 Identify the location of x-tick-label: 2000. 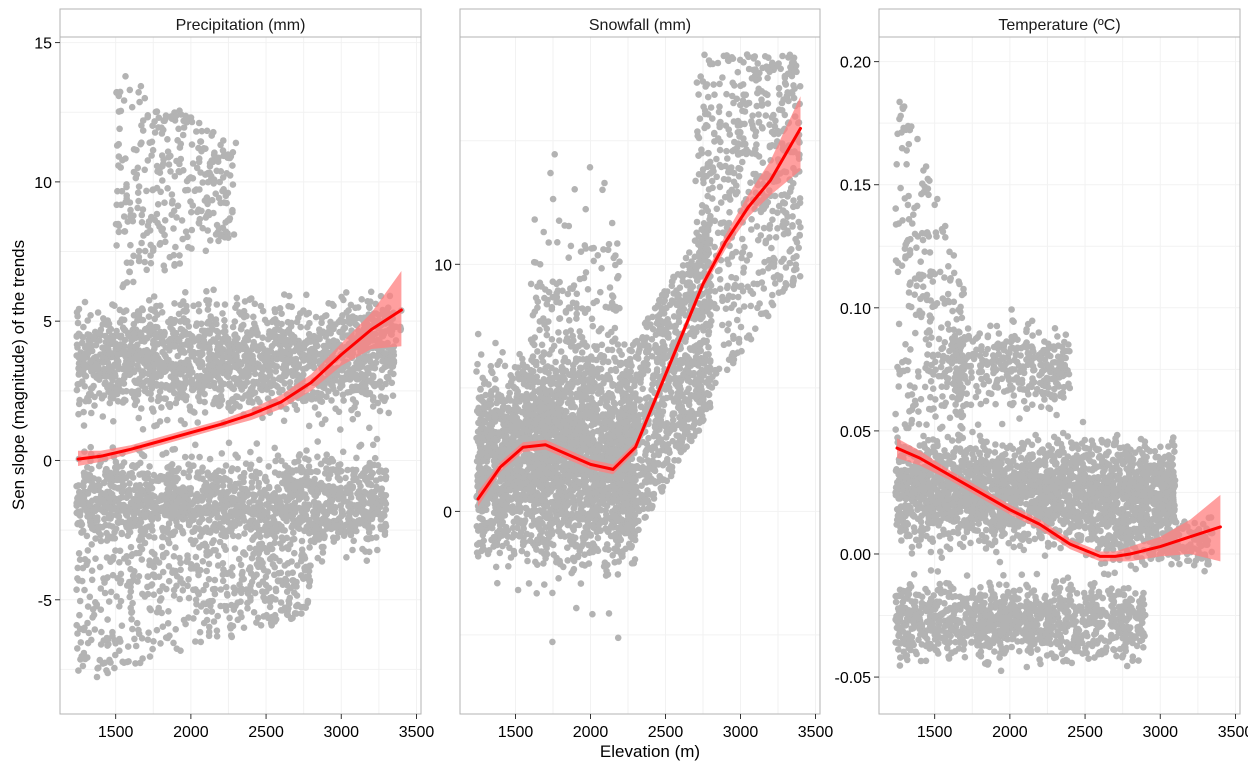
(191, 732).